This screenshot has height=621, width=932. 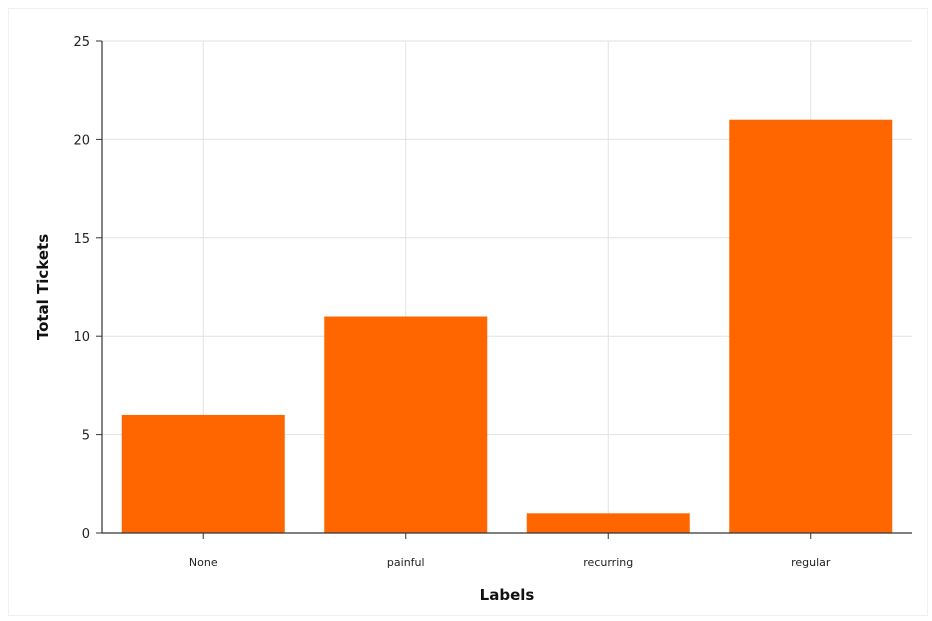 What do you see at coordinates (81, 42) in the screenshot?
I see `y-tick-label: 25` at bounding box center [81, 42].